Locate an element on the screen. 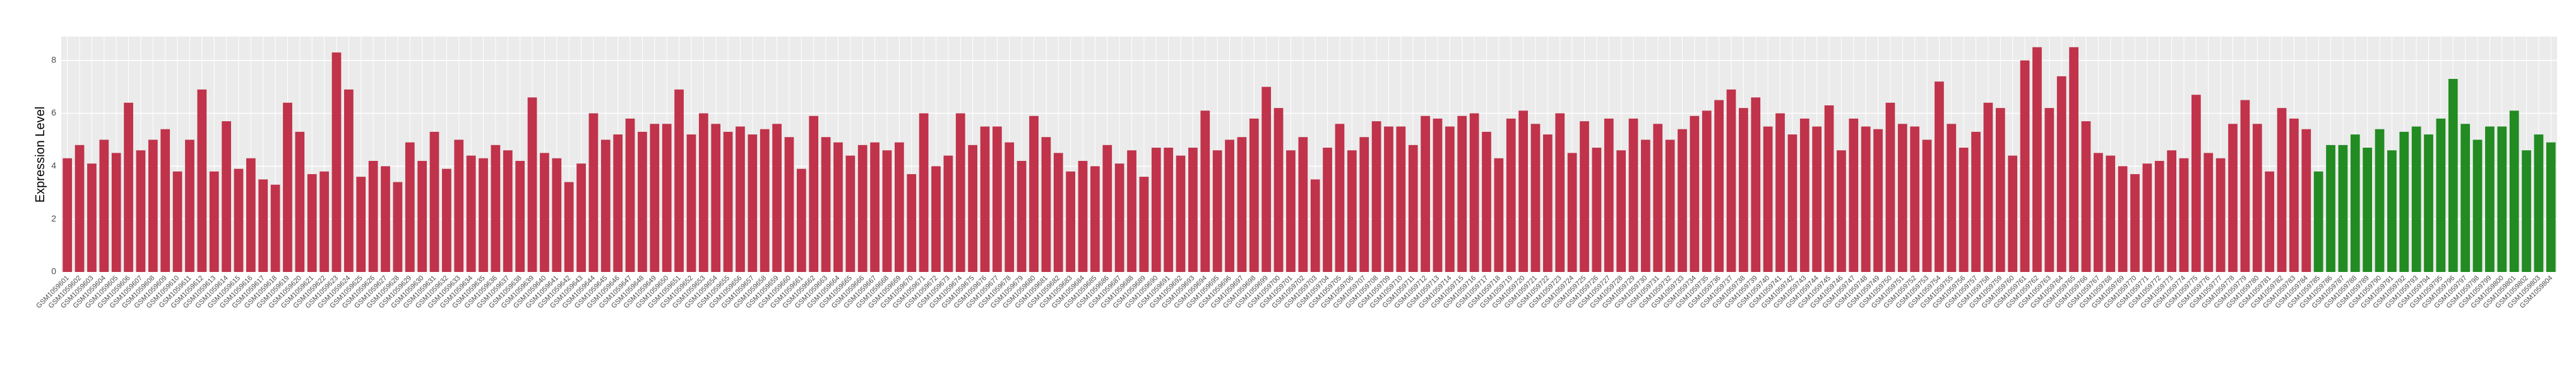 The width and height of the screenshot is (2576, 366). y-axis-label: Expression Level is located at coordinates (40, 155).